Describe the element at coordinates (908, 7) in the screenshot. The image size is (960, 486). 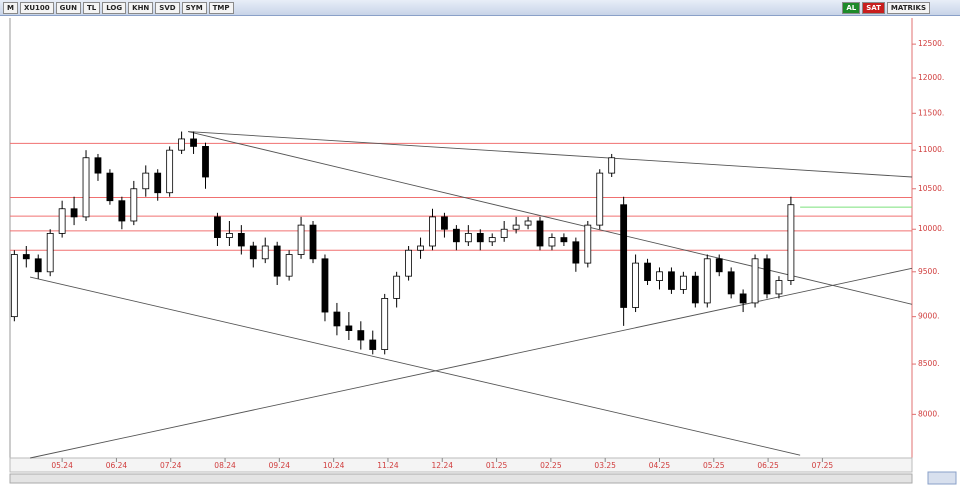
I see `toolbar-button: MATRIKS` at that location.